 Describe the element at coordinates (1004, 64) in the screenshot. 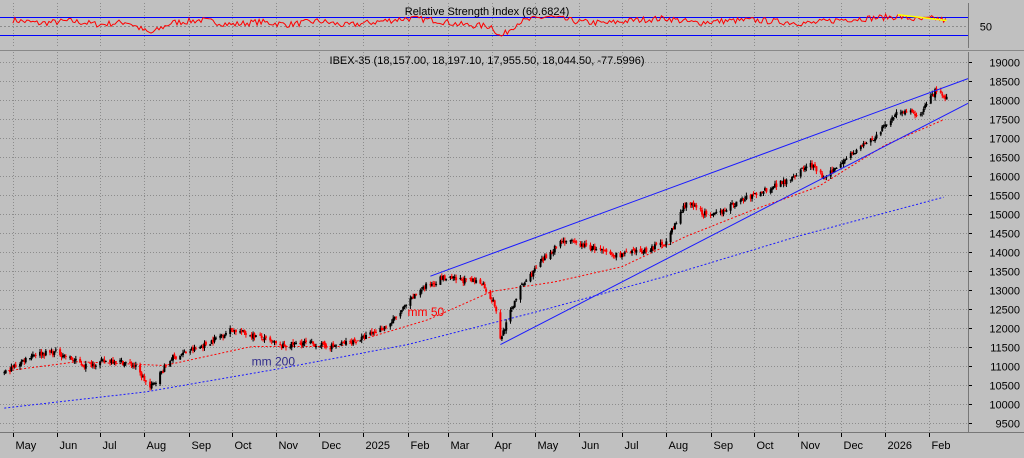

I see `price-tick-label: 19000` at that location.